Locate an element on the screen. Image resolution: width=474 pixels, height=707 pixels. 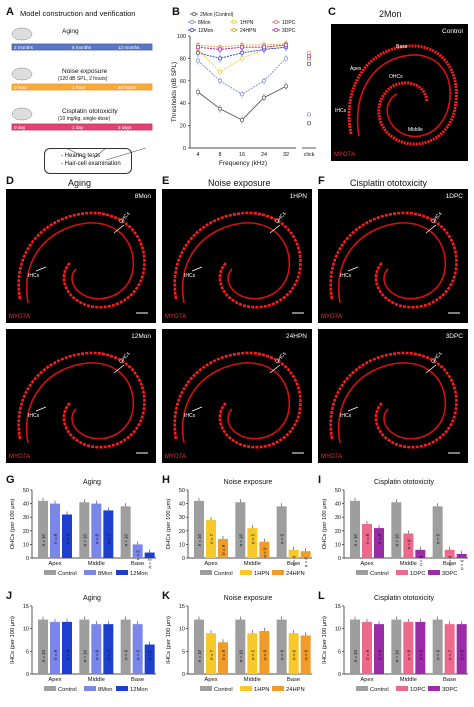
x-tick-label: 4 is located at coordinates (197, 155).